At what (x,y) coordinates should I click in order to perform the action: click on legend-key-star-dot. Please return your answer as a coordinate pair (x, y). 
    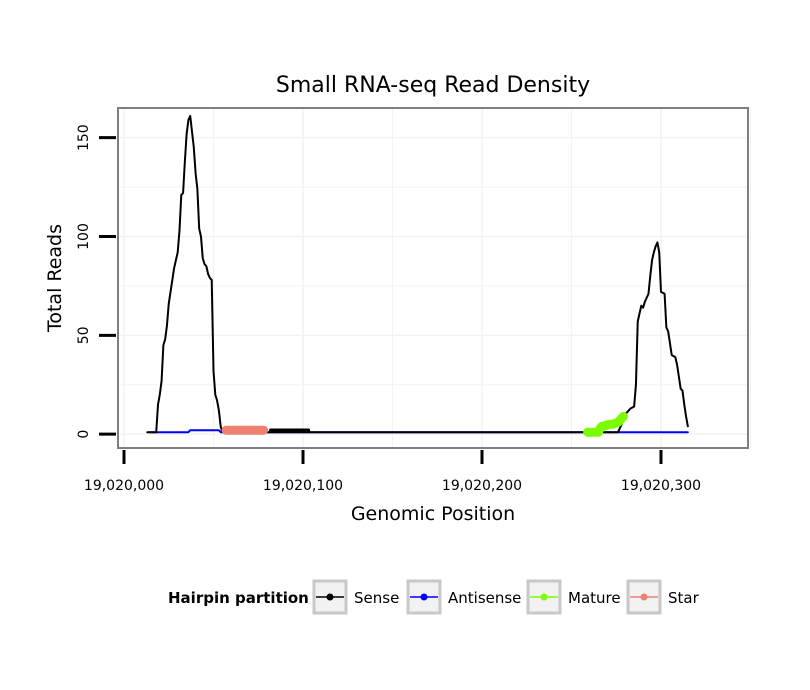
    Looking at the image, I should click on (644, 597).